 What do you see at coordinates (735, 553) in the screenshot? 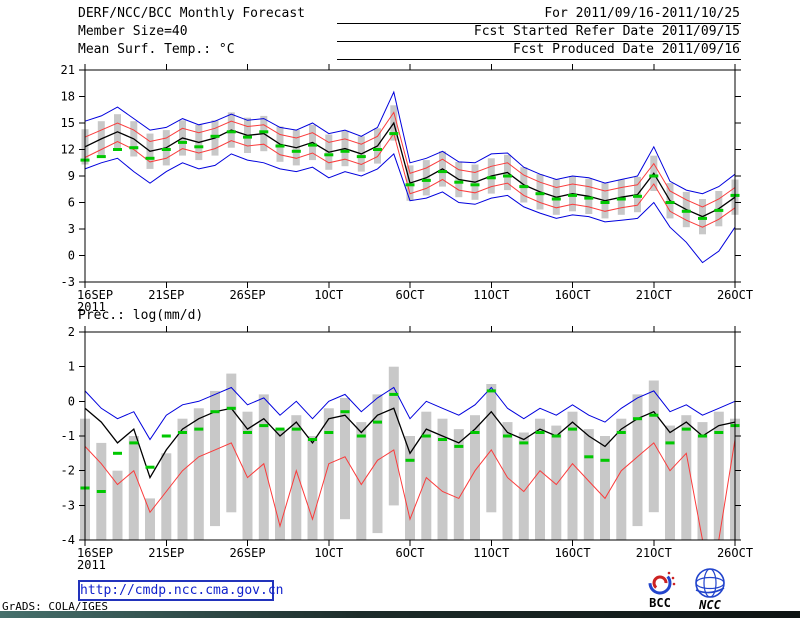
I see `x-tick-label: 26OCT` at bounding box center [735, 553].